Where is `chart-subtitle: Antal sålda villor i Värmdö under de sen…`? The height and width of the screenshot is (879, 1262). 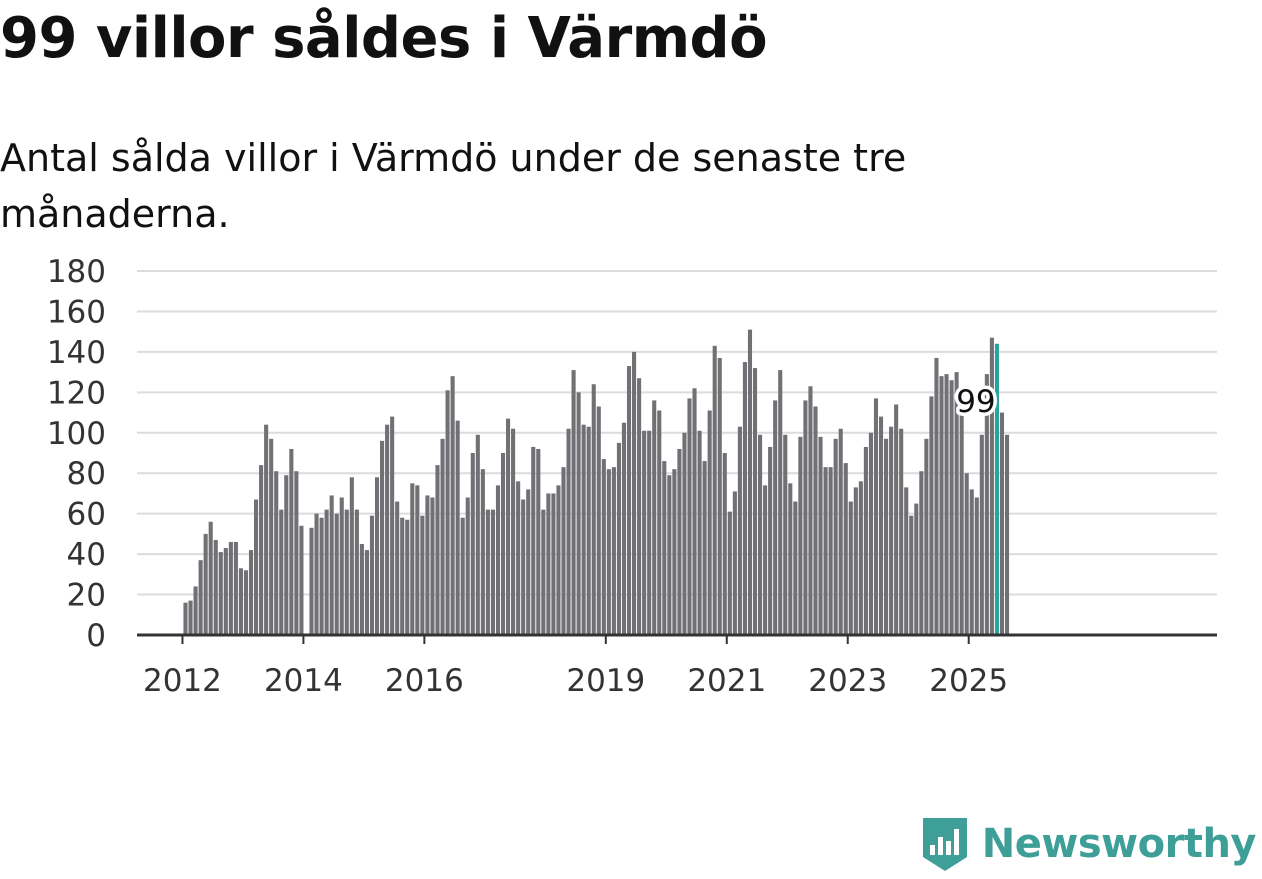
chart-subtitle: Antal sålda villor i Värmdö under de sen… is located at coordinates (453, 186).